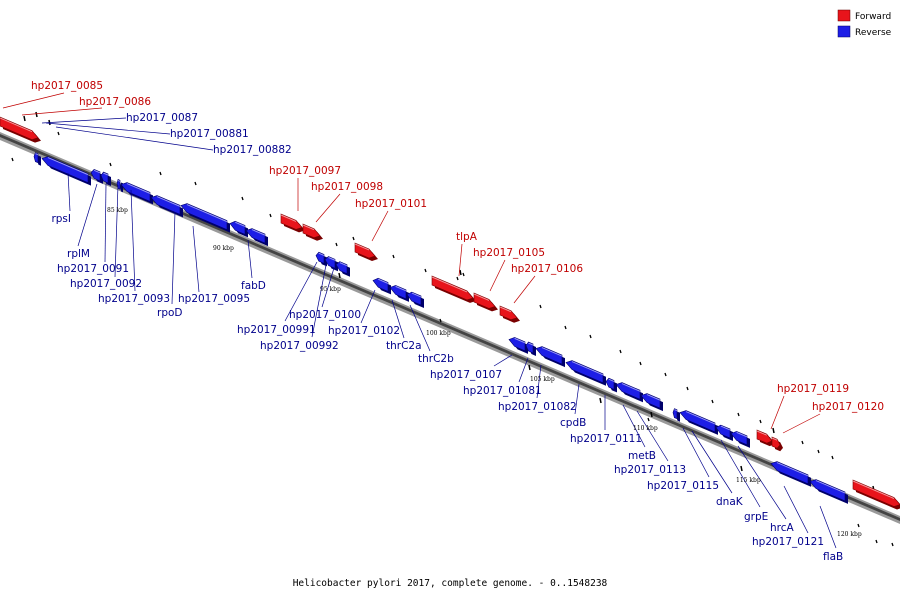 The image size is (900, 600). I want to click on gene-label: rpsI, so click(61, 219).